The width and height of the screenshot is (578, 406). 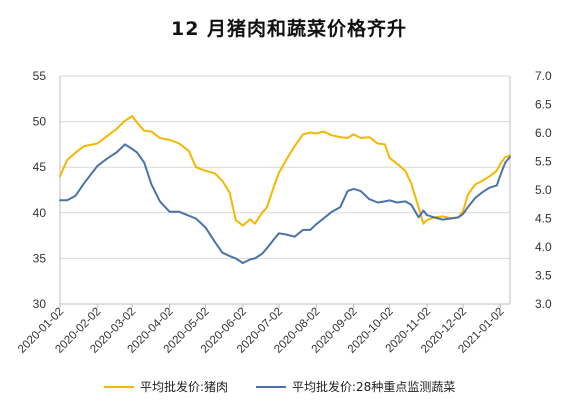 I want to click on legend: 平均批发价:猪肉 平均批发价:28种重点监测蔬菜, so click(x=289, y=388).